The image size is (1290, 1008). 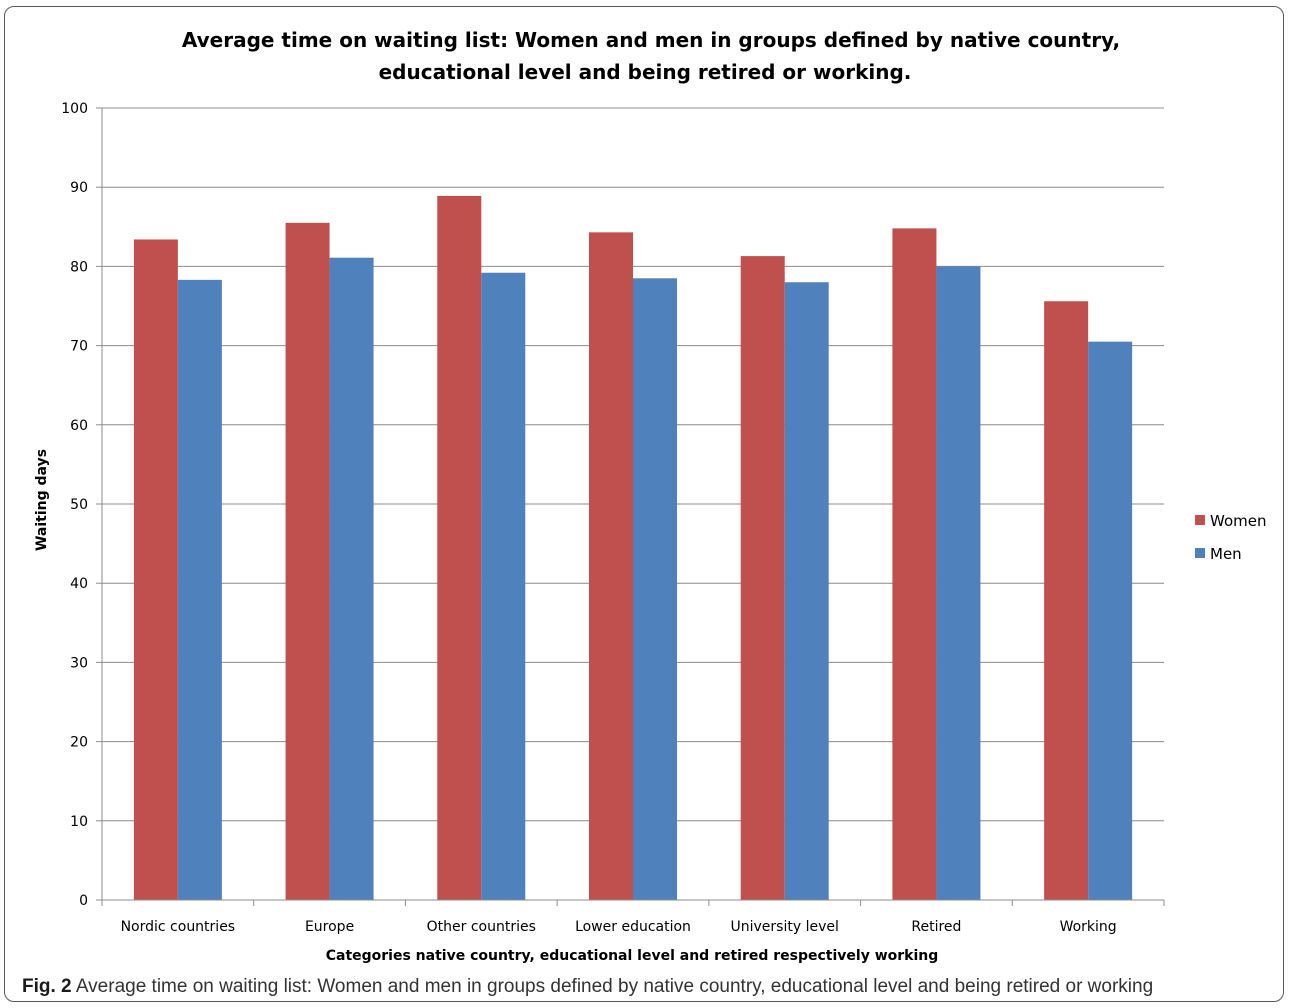 I want to click on x-tick-label-3: Lower education, so click(x=633, y=927).